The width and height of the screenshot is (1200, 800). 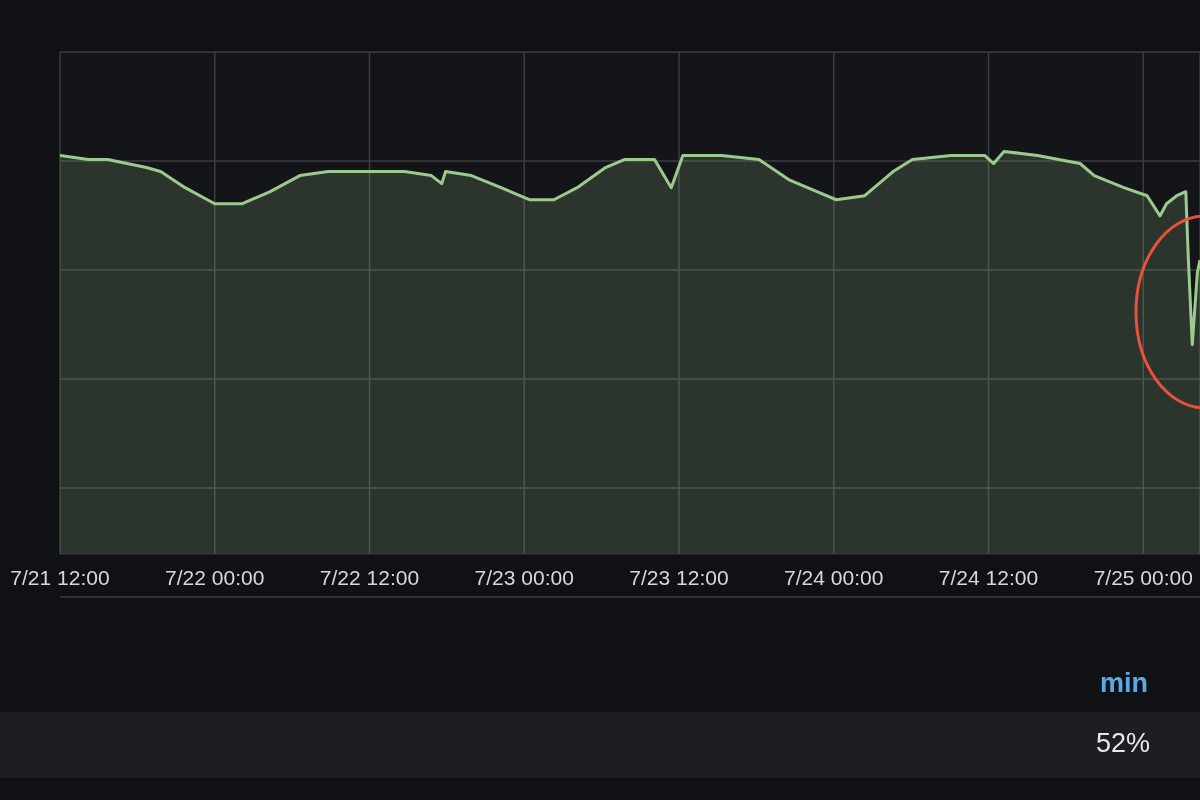 What do you see at coordinates (1124, 683) in the screenshot?
I see `text: min` at bounding box center [1124, 683].